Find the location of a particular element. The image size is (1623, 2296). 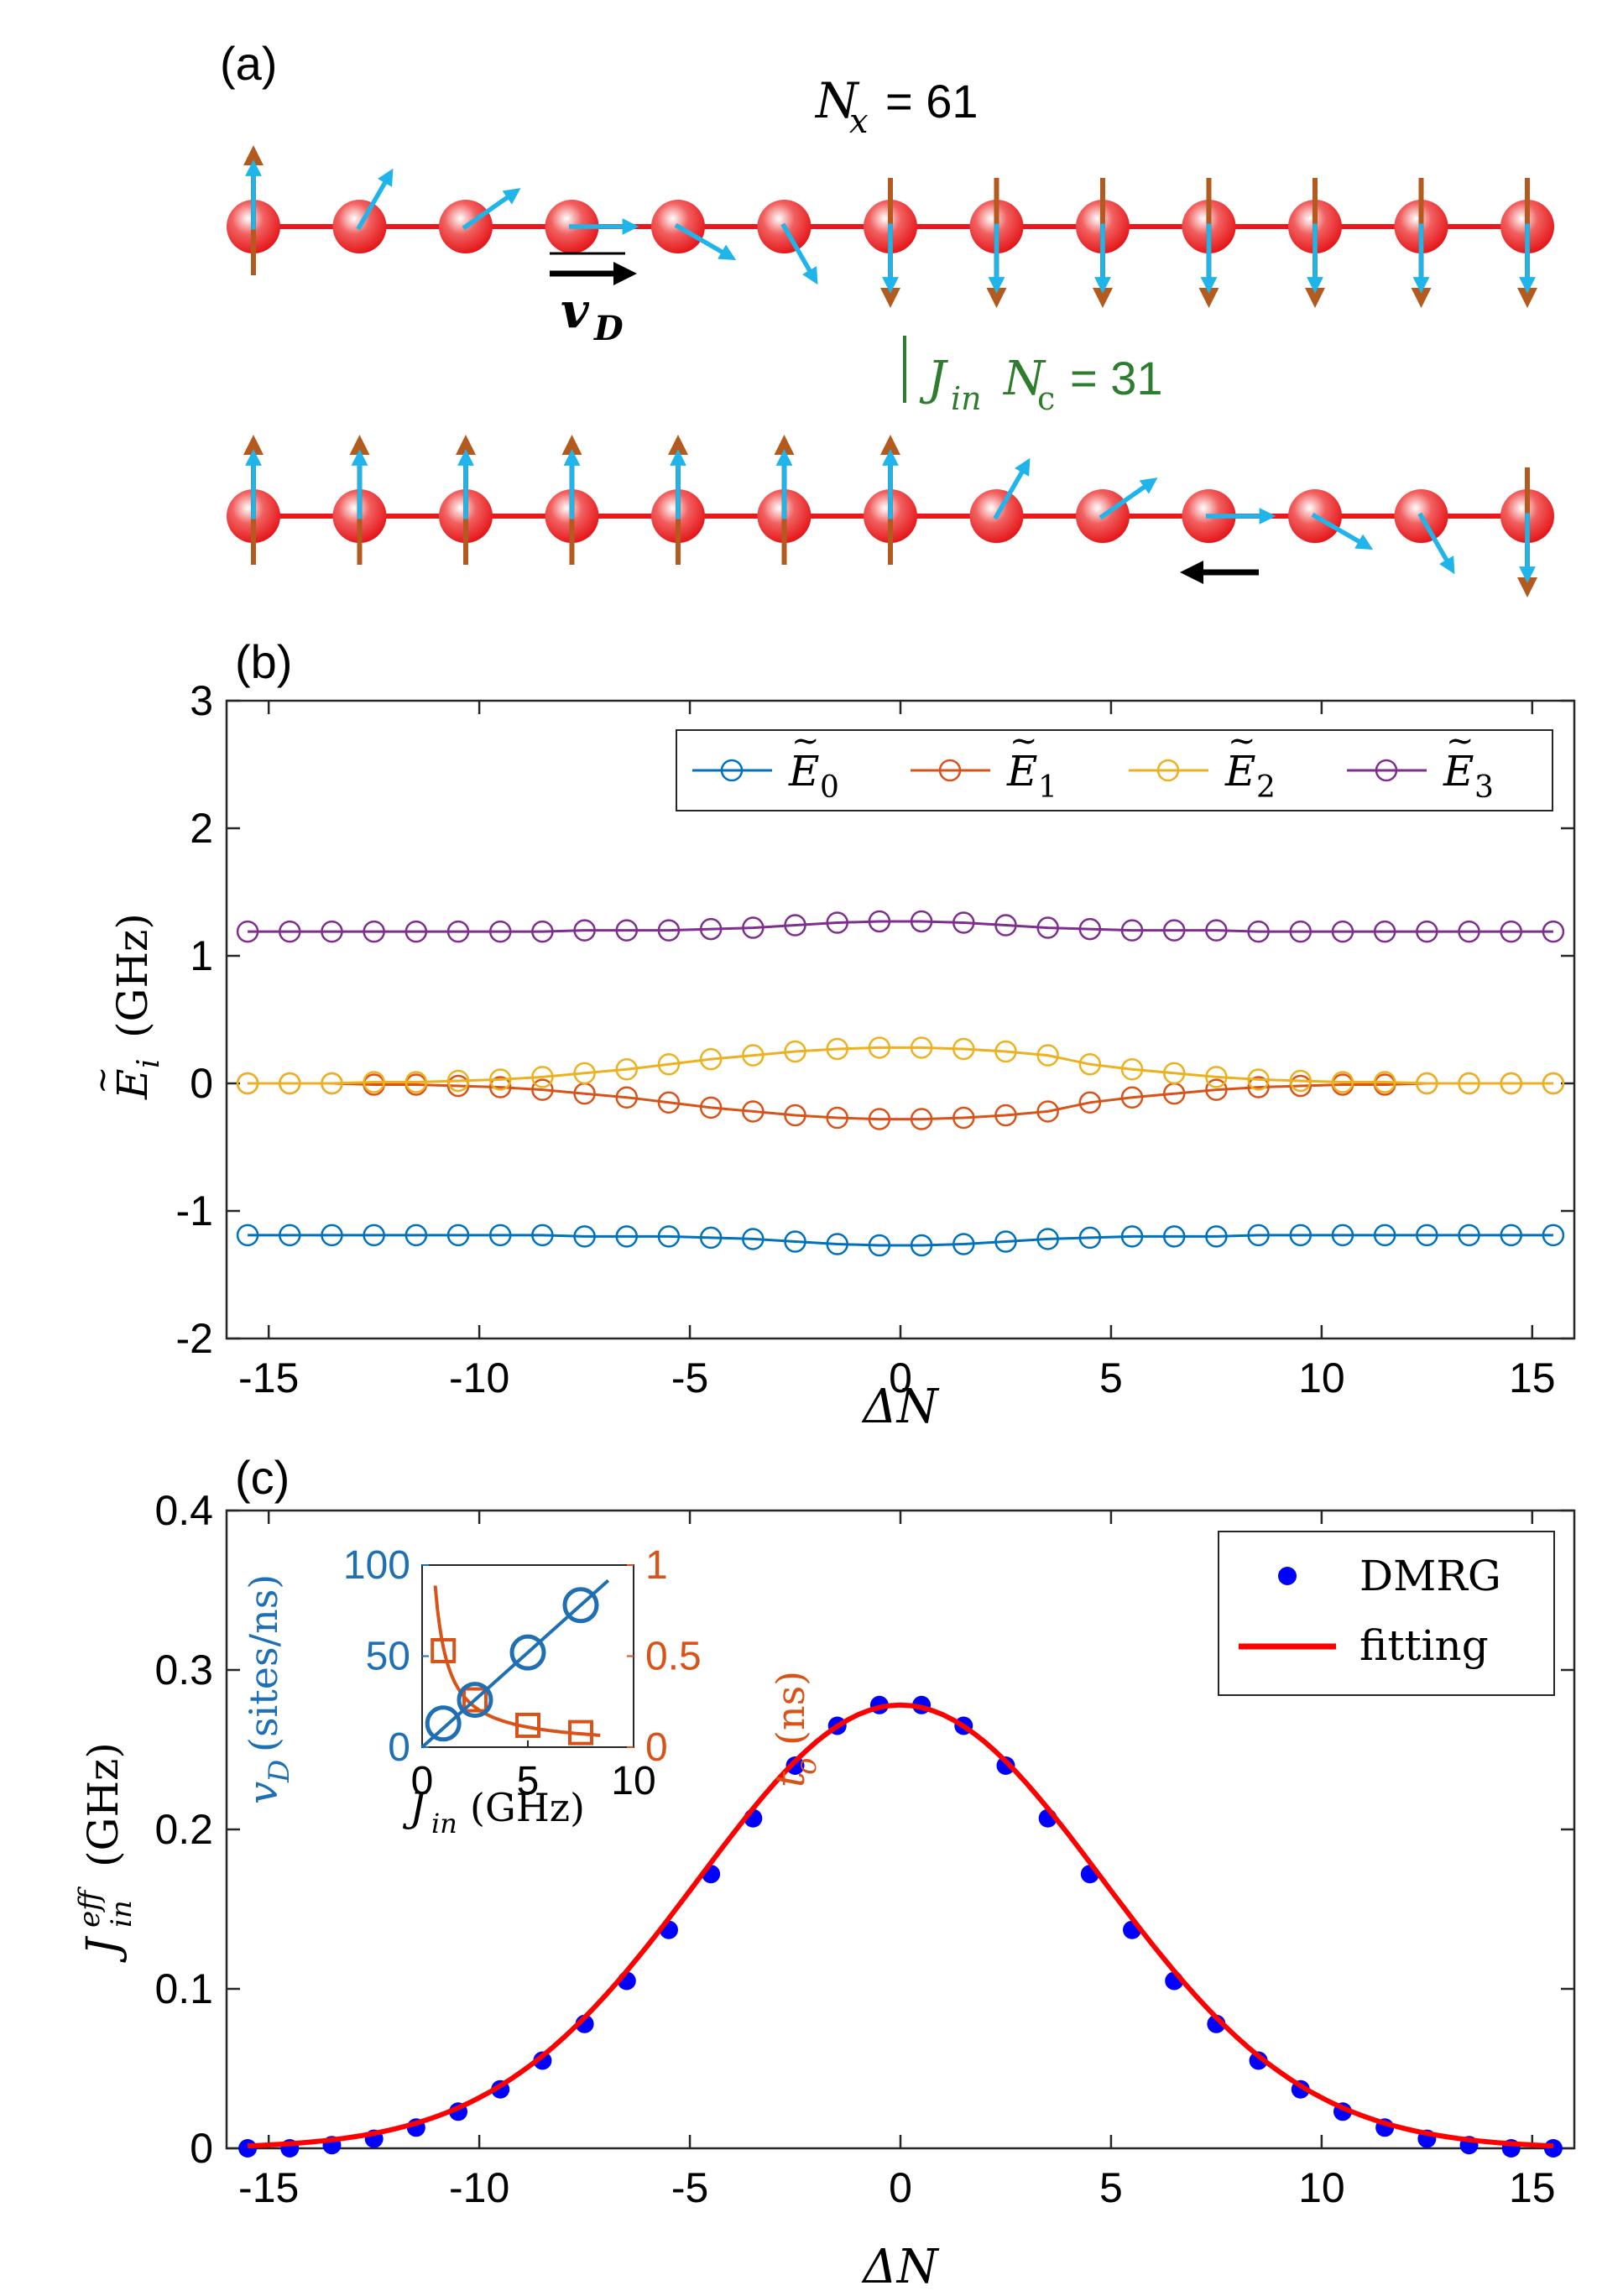

legend-sub-E3: 3 is located at coordinates (1484, 787).